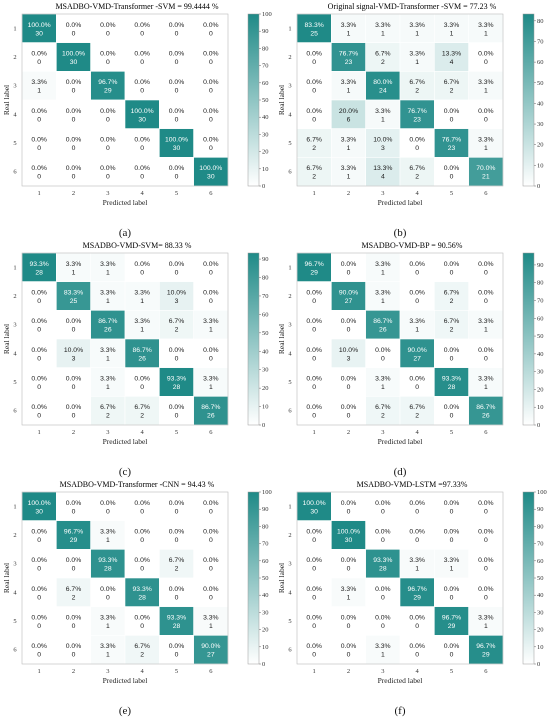 The image size is (550, 718). I want to click on cell-percent: 100.0%, so click(176, 140).